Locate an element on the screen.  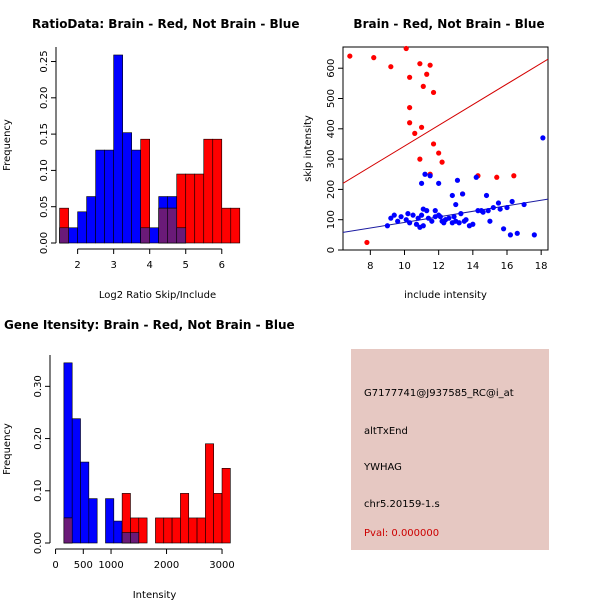
ratio-x-tick-label: 5 is located at coordinates (186, 265).